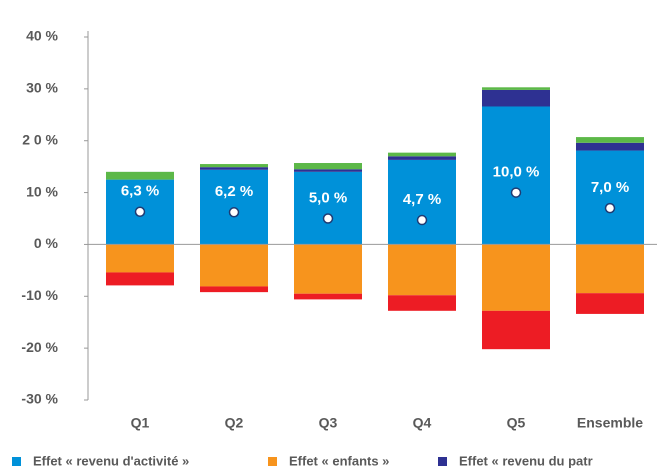 The width and height of the screenshot is (657, 476). What do you see at coordinates (42, 36) in the screenshot?
I see `y-tick-label: 40 %` at bounding box center [42, 36].